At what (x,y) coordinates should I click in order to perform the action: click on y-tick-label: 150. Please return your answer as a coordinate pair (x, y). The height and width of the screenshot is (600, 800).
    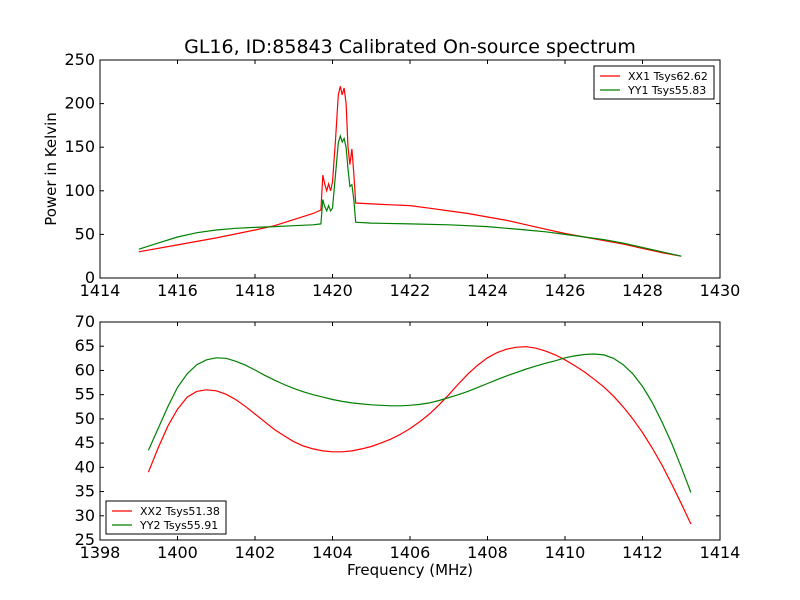
    Looking at the image, I should click on (79, 146).